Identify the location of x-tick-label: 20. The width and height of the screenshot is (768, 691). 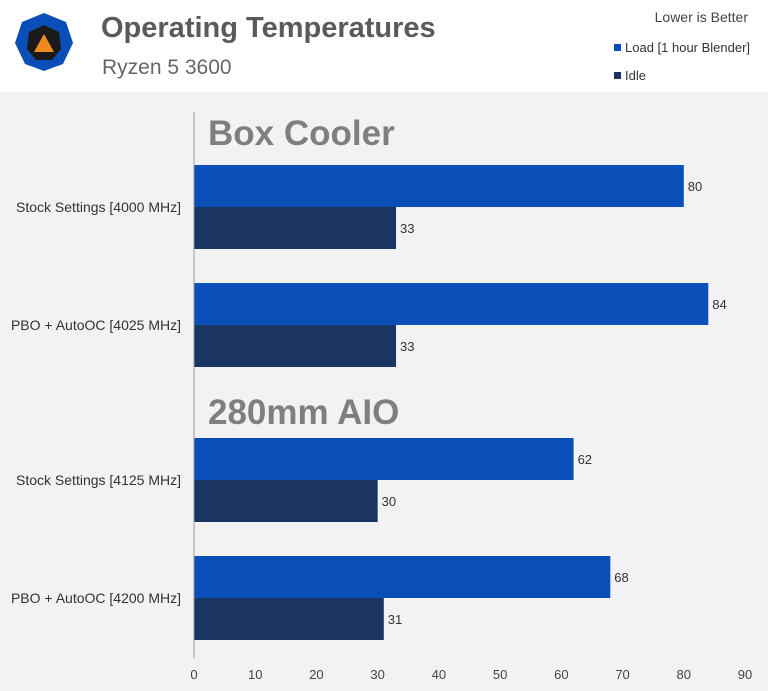
(316, 674).